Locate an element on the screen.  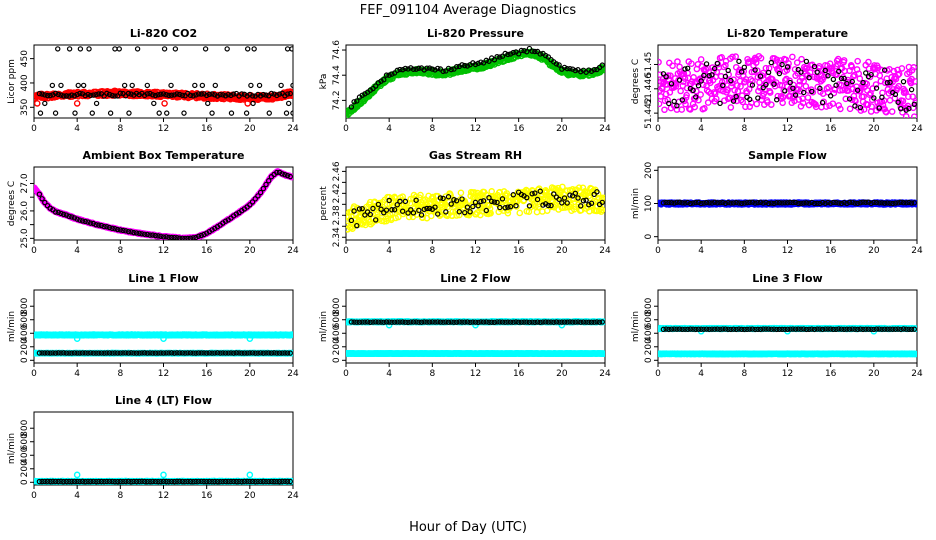
y-tick-label: 100 is located at coordinates (649, 203).